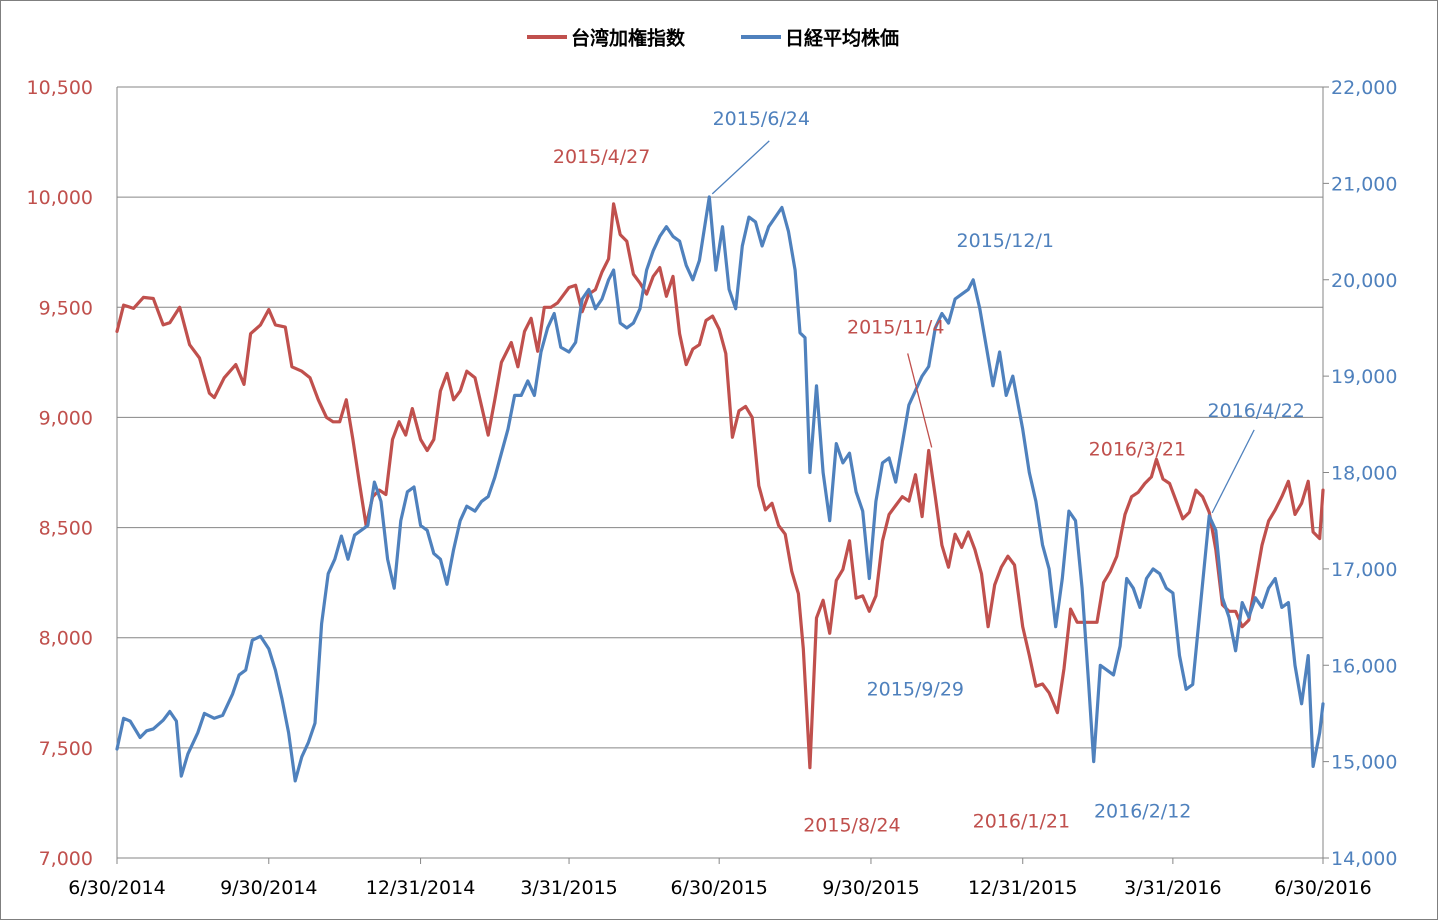  I want to click on y-right-tick-label: 15,000, so click(1364, 763).